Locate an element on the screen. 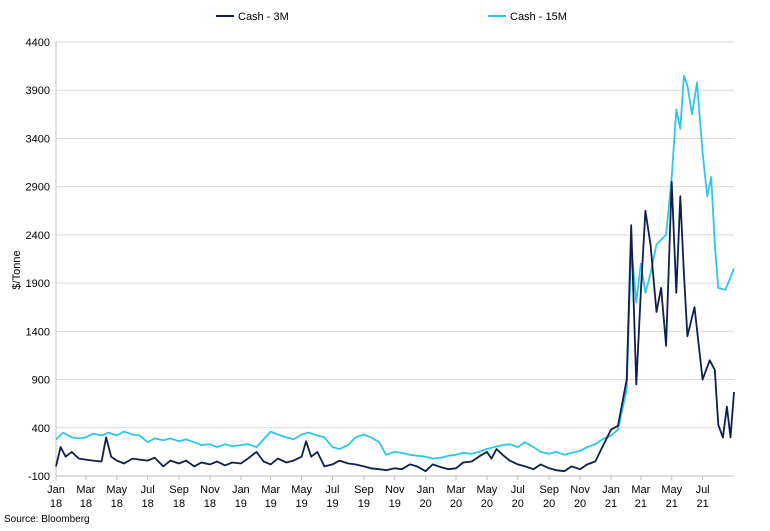 Image resolution: width=770 pixels, height=531 pixels. legend: Cash - 3M Cash - 15M is located at coordinates (391, 17).